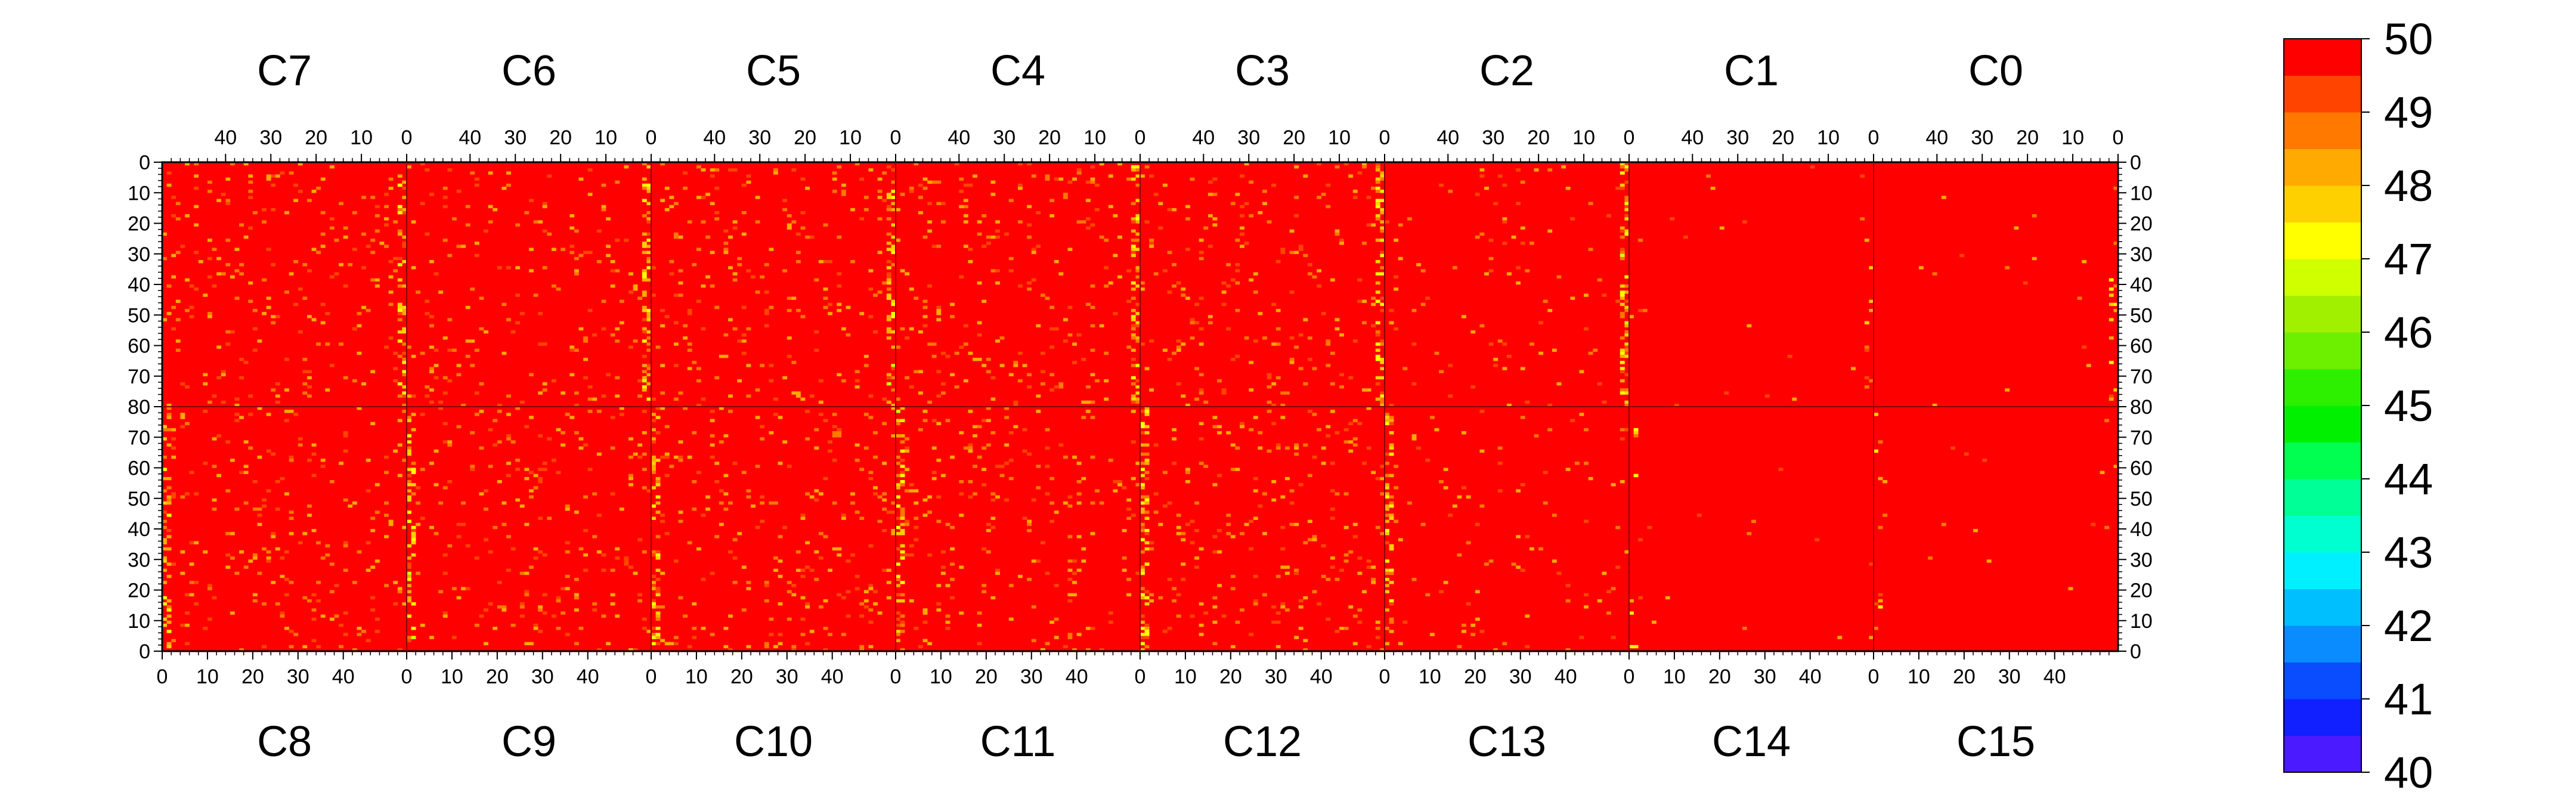 The image size is (2576, 808). What do you see at coordinates (805, 137) in the screenshot?
I see `top-x-tick-label: 20` at bounding box center [805, 137].